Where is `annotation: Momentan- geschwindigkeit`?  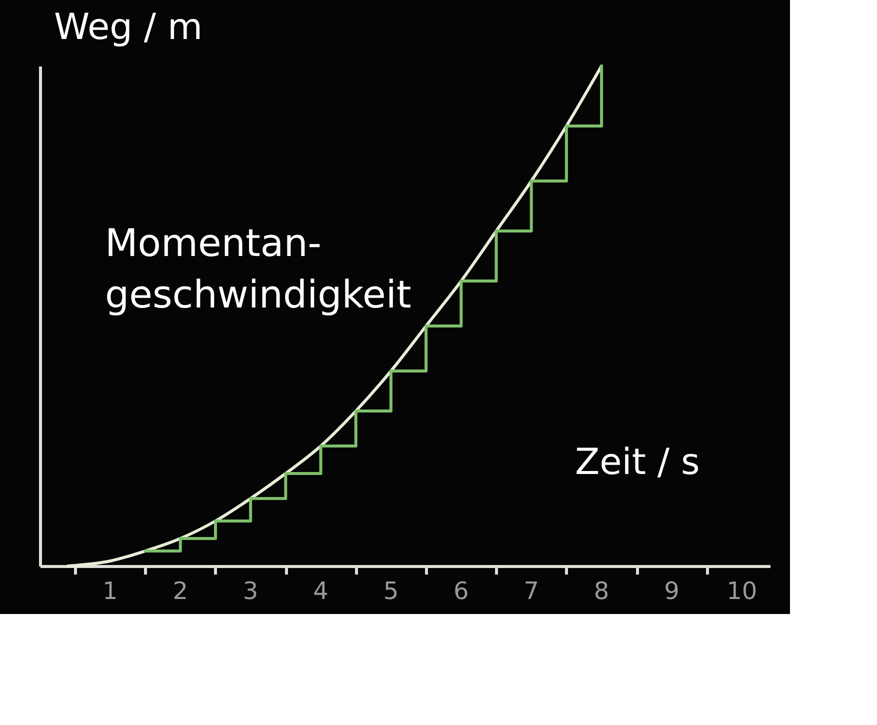
annotation: Momentan- geschwindigkeit is located at coordinates (258, 268).